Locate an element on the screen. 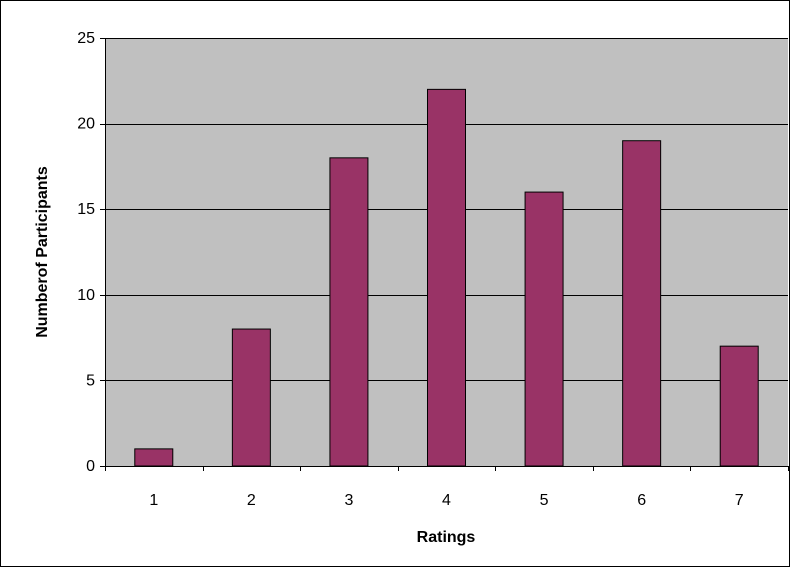  x-tick-label: 5 is located at coordinates (544, 500).